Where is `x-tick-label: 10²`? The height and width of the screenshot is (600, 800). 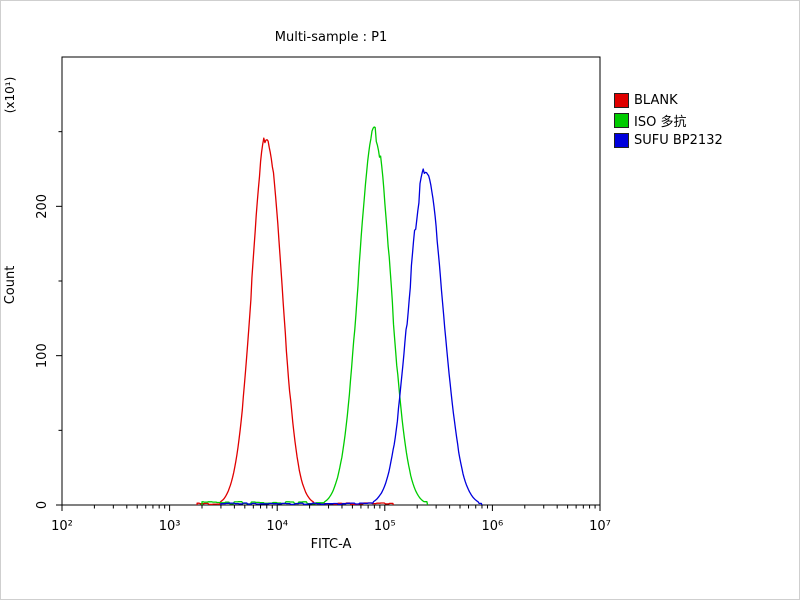
x-tick-label: 10² is located at coordinates (62, 526).